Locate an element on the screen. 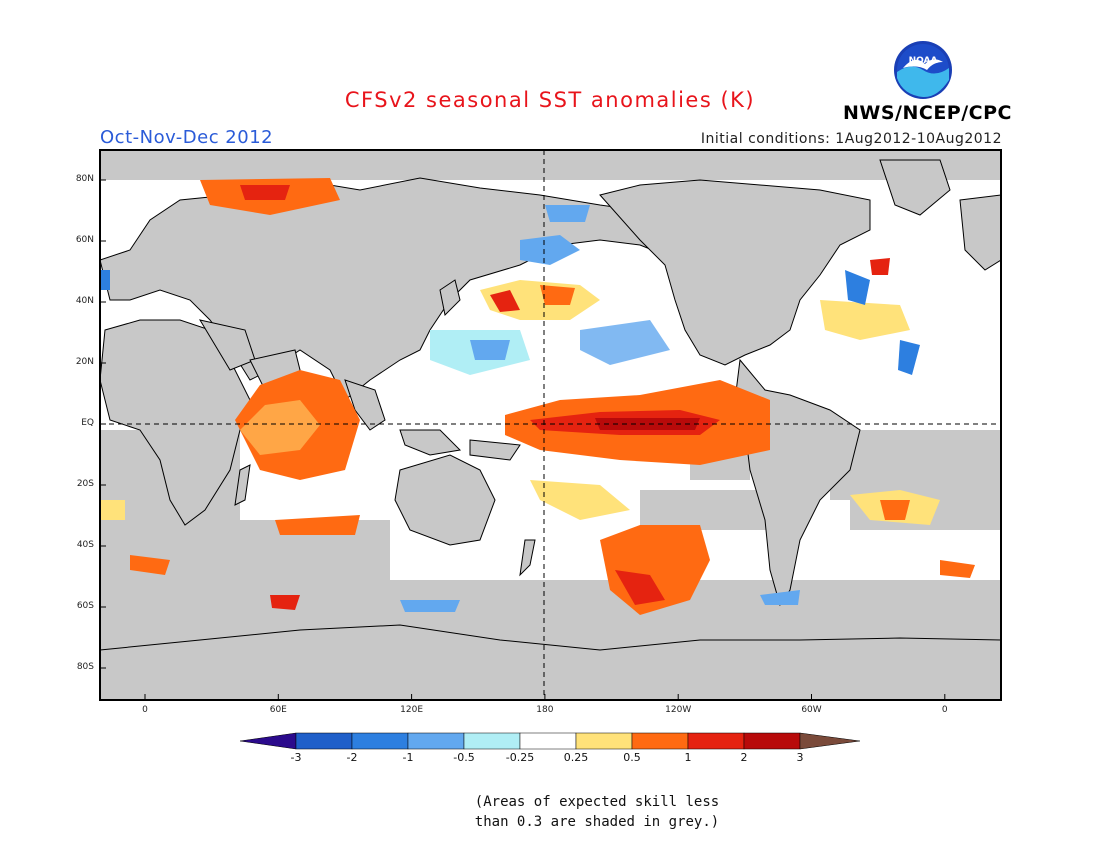 This screenshot has height=850, width=1100. map-title: CFSv2 seasonal SST anomalies (K) is located at coordinates (550, 100).